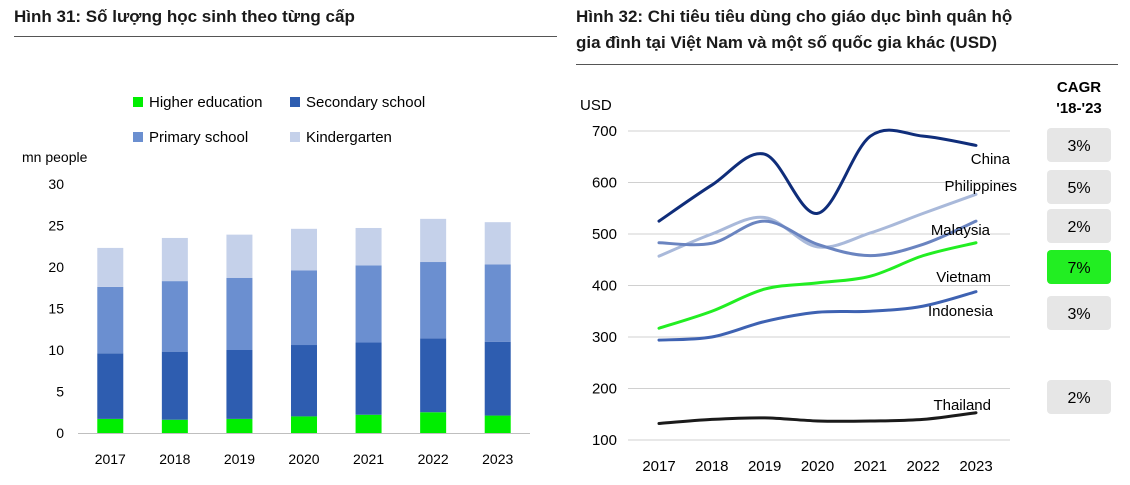  I want to click on y-tick-label: 0, so click(60, 433).